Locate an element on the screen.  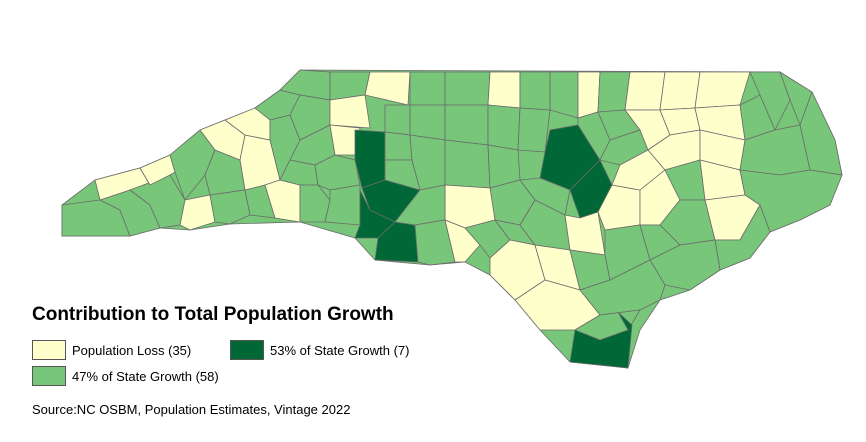
legend-item-47-percent: 47% of State Growth (58) is located at coordinates (125, 376).